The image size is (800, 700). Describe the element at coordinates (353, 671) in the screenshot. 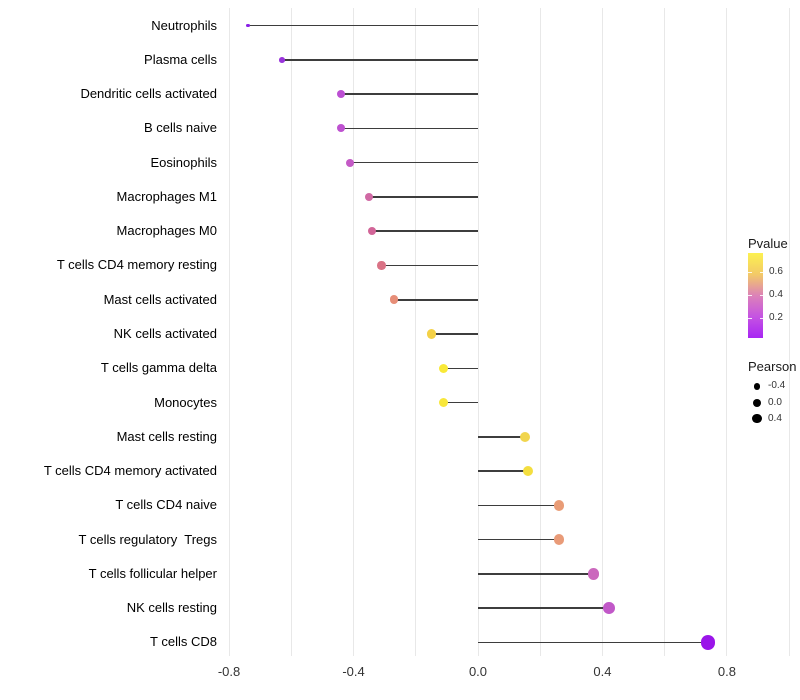

I see `x-tick-label: -0.4` at that location.